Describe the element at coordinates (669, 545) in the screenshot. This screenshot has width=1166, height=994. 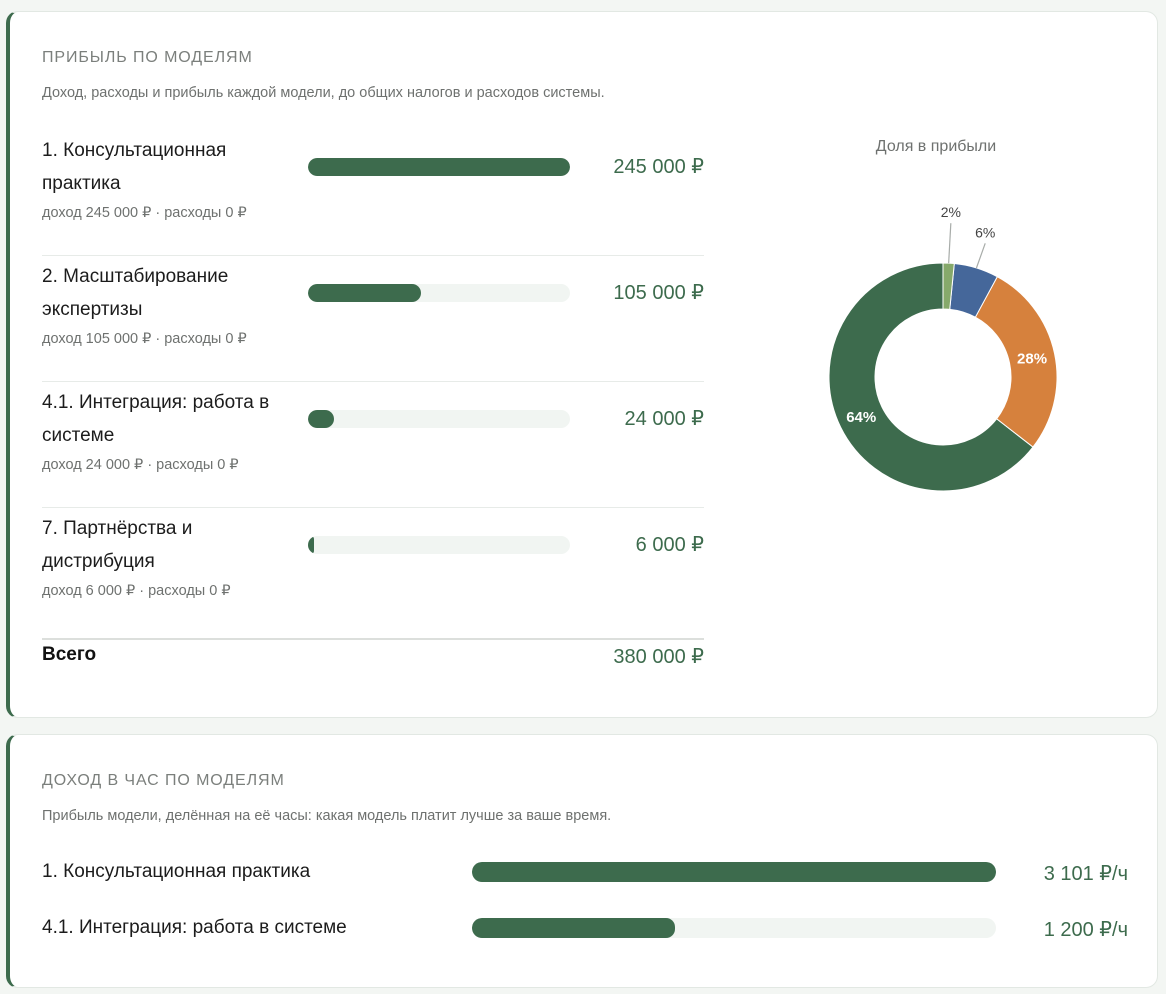
I see `model-profit-value: 6 000 ₽` at that location.